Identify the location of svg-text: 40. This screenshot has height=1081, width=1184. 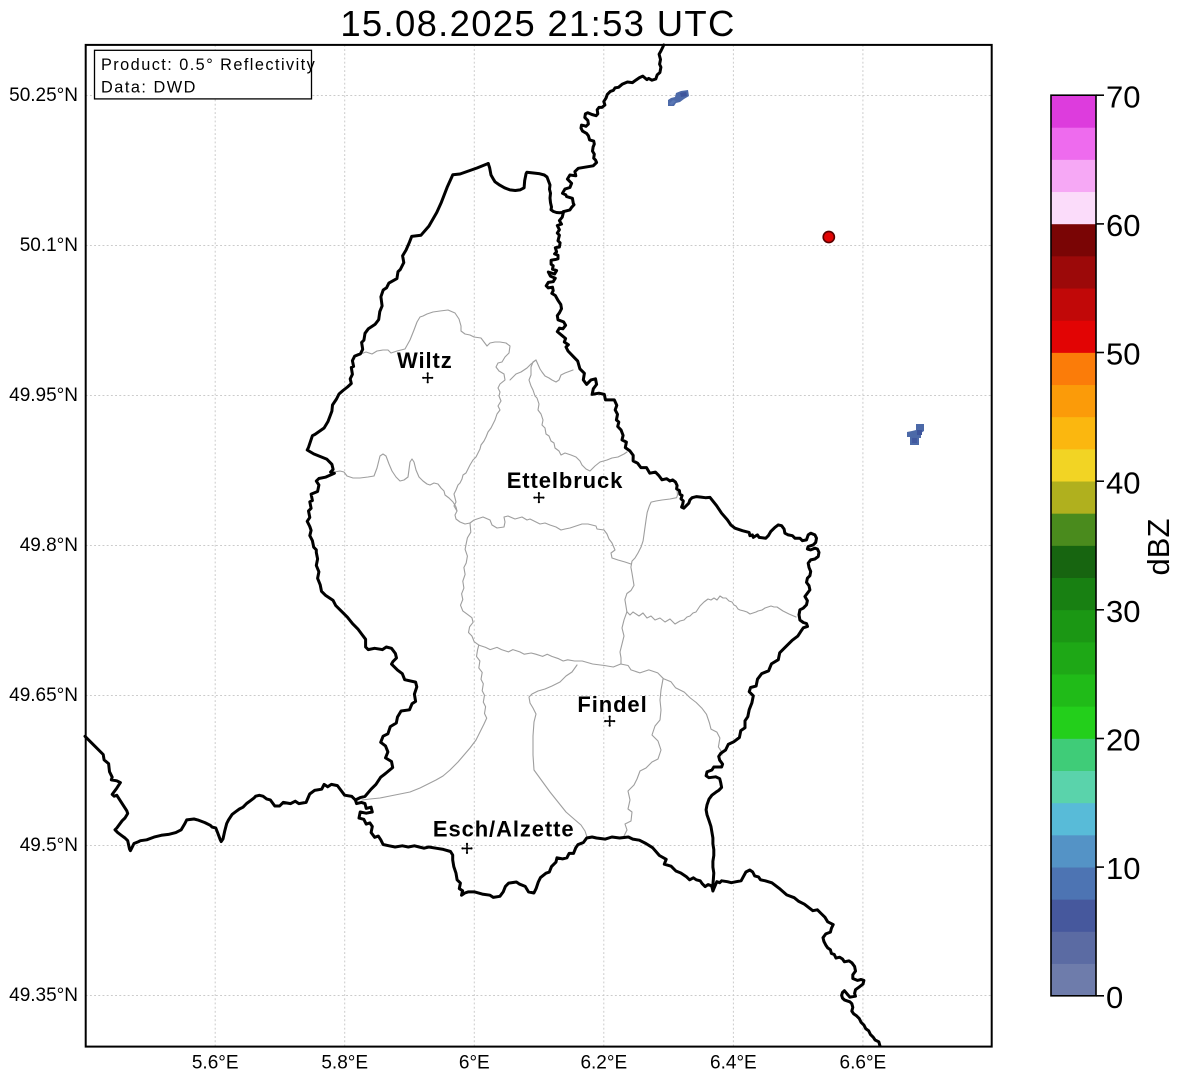
(1123, 482).